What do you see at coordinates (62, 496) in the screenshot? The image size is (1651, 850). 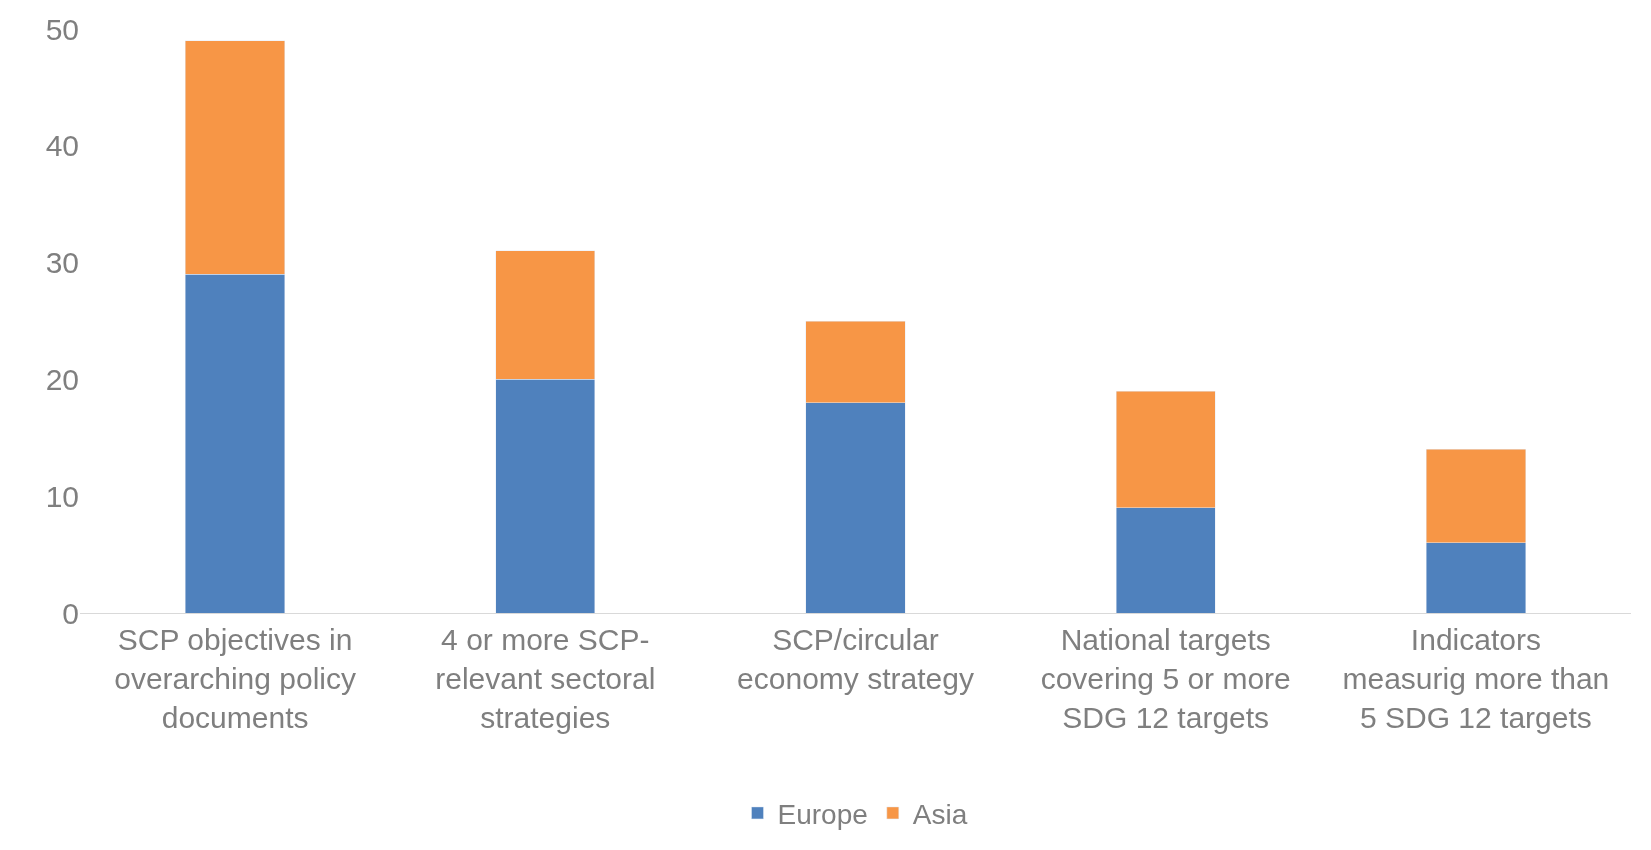 I see `y-tick-label: 10` at bounding box center [62, 496].